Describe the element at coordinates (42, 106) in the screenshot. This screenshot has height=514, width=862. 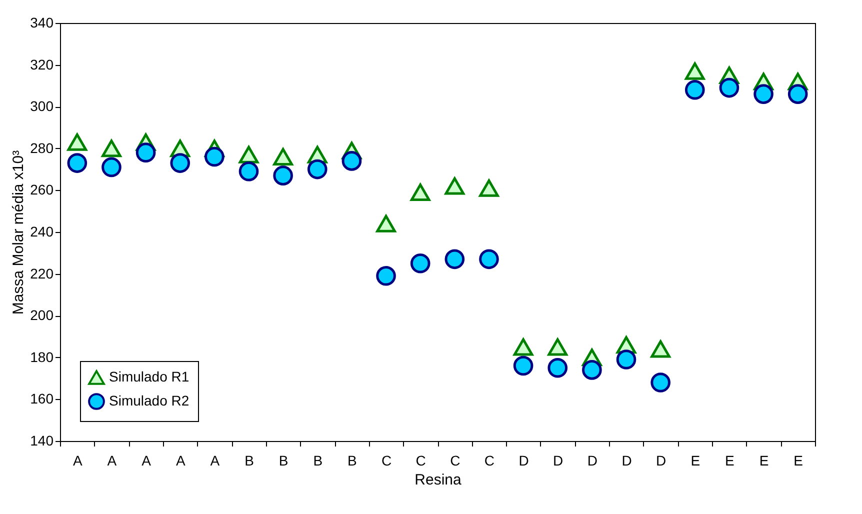
I see `y-tick-label: 300` at that location.